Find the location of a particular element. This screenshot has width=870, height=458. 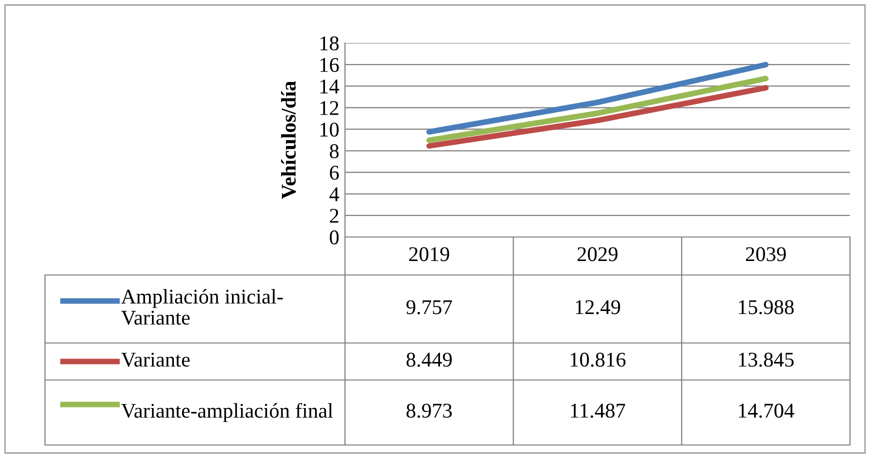

legend-label: Variante is located at coordinates (155, 359).